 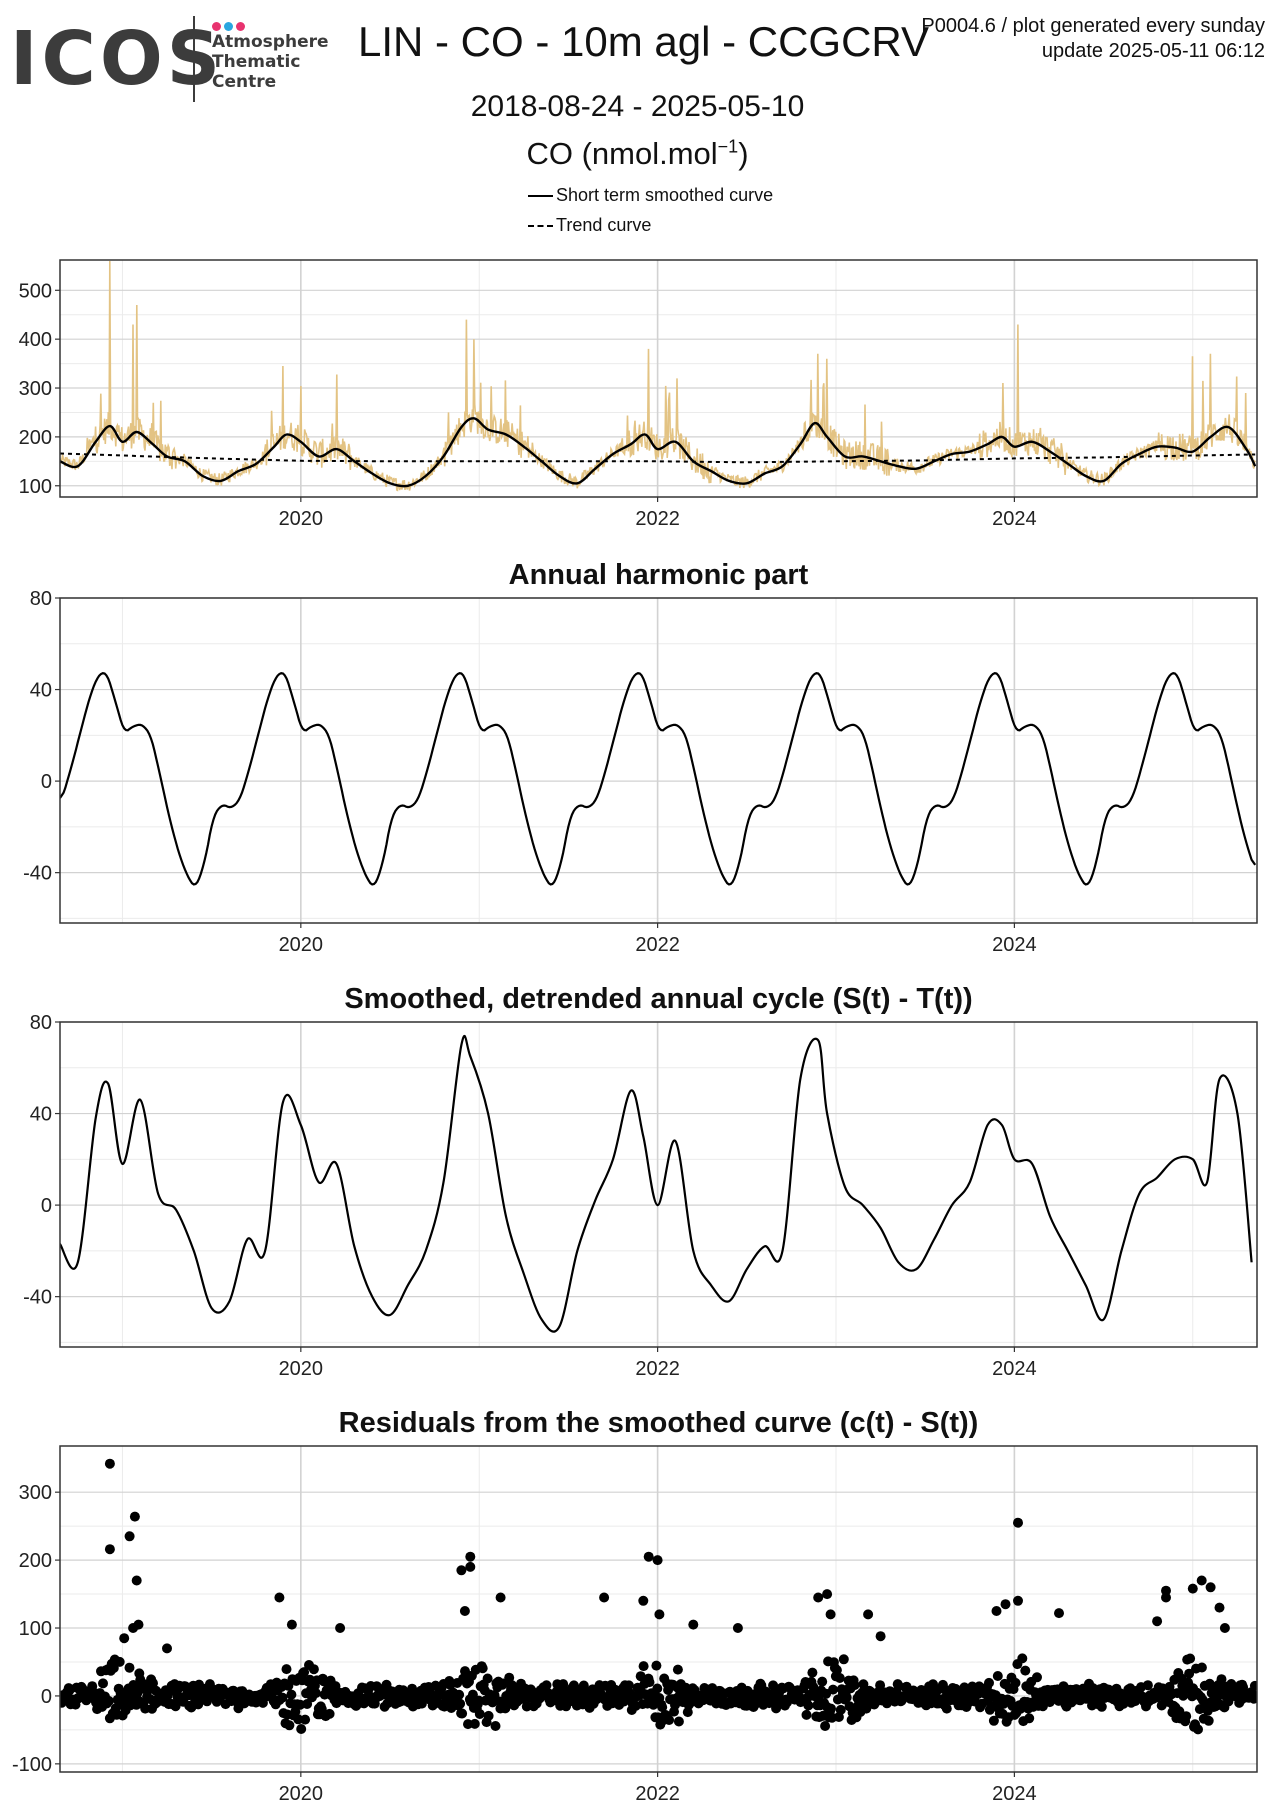 I want to click on logo-separator, so click(x=194, y=59).